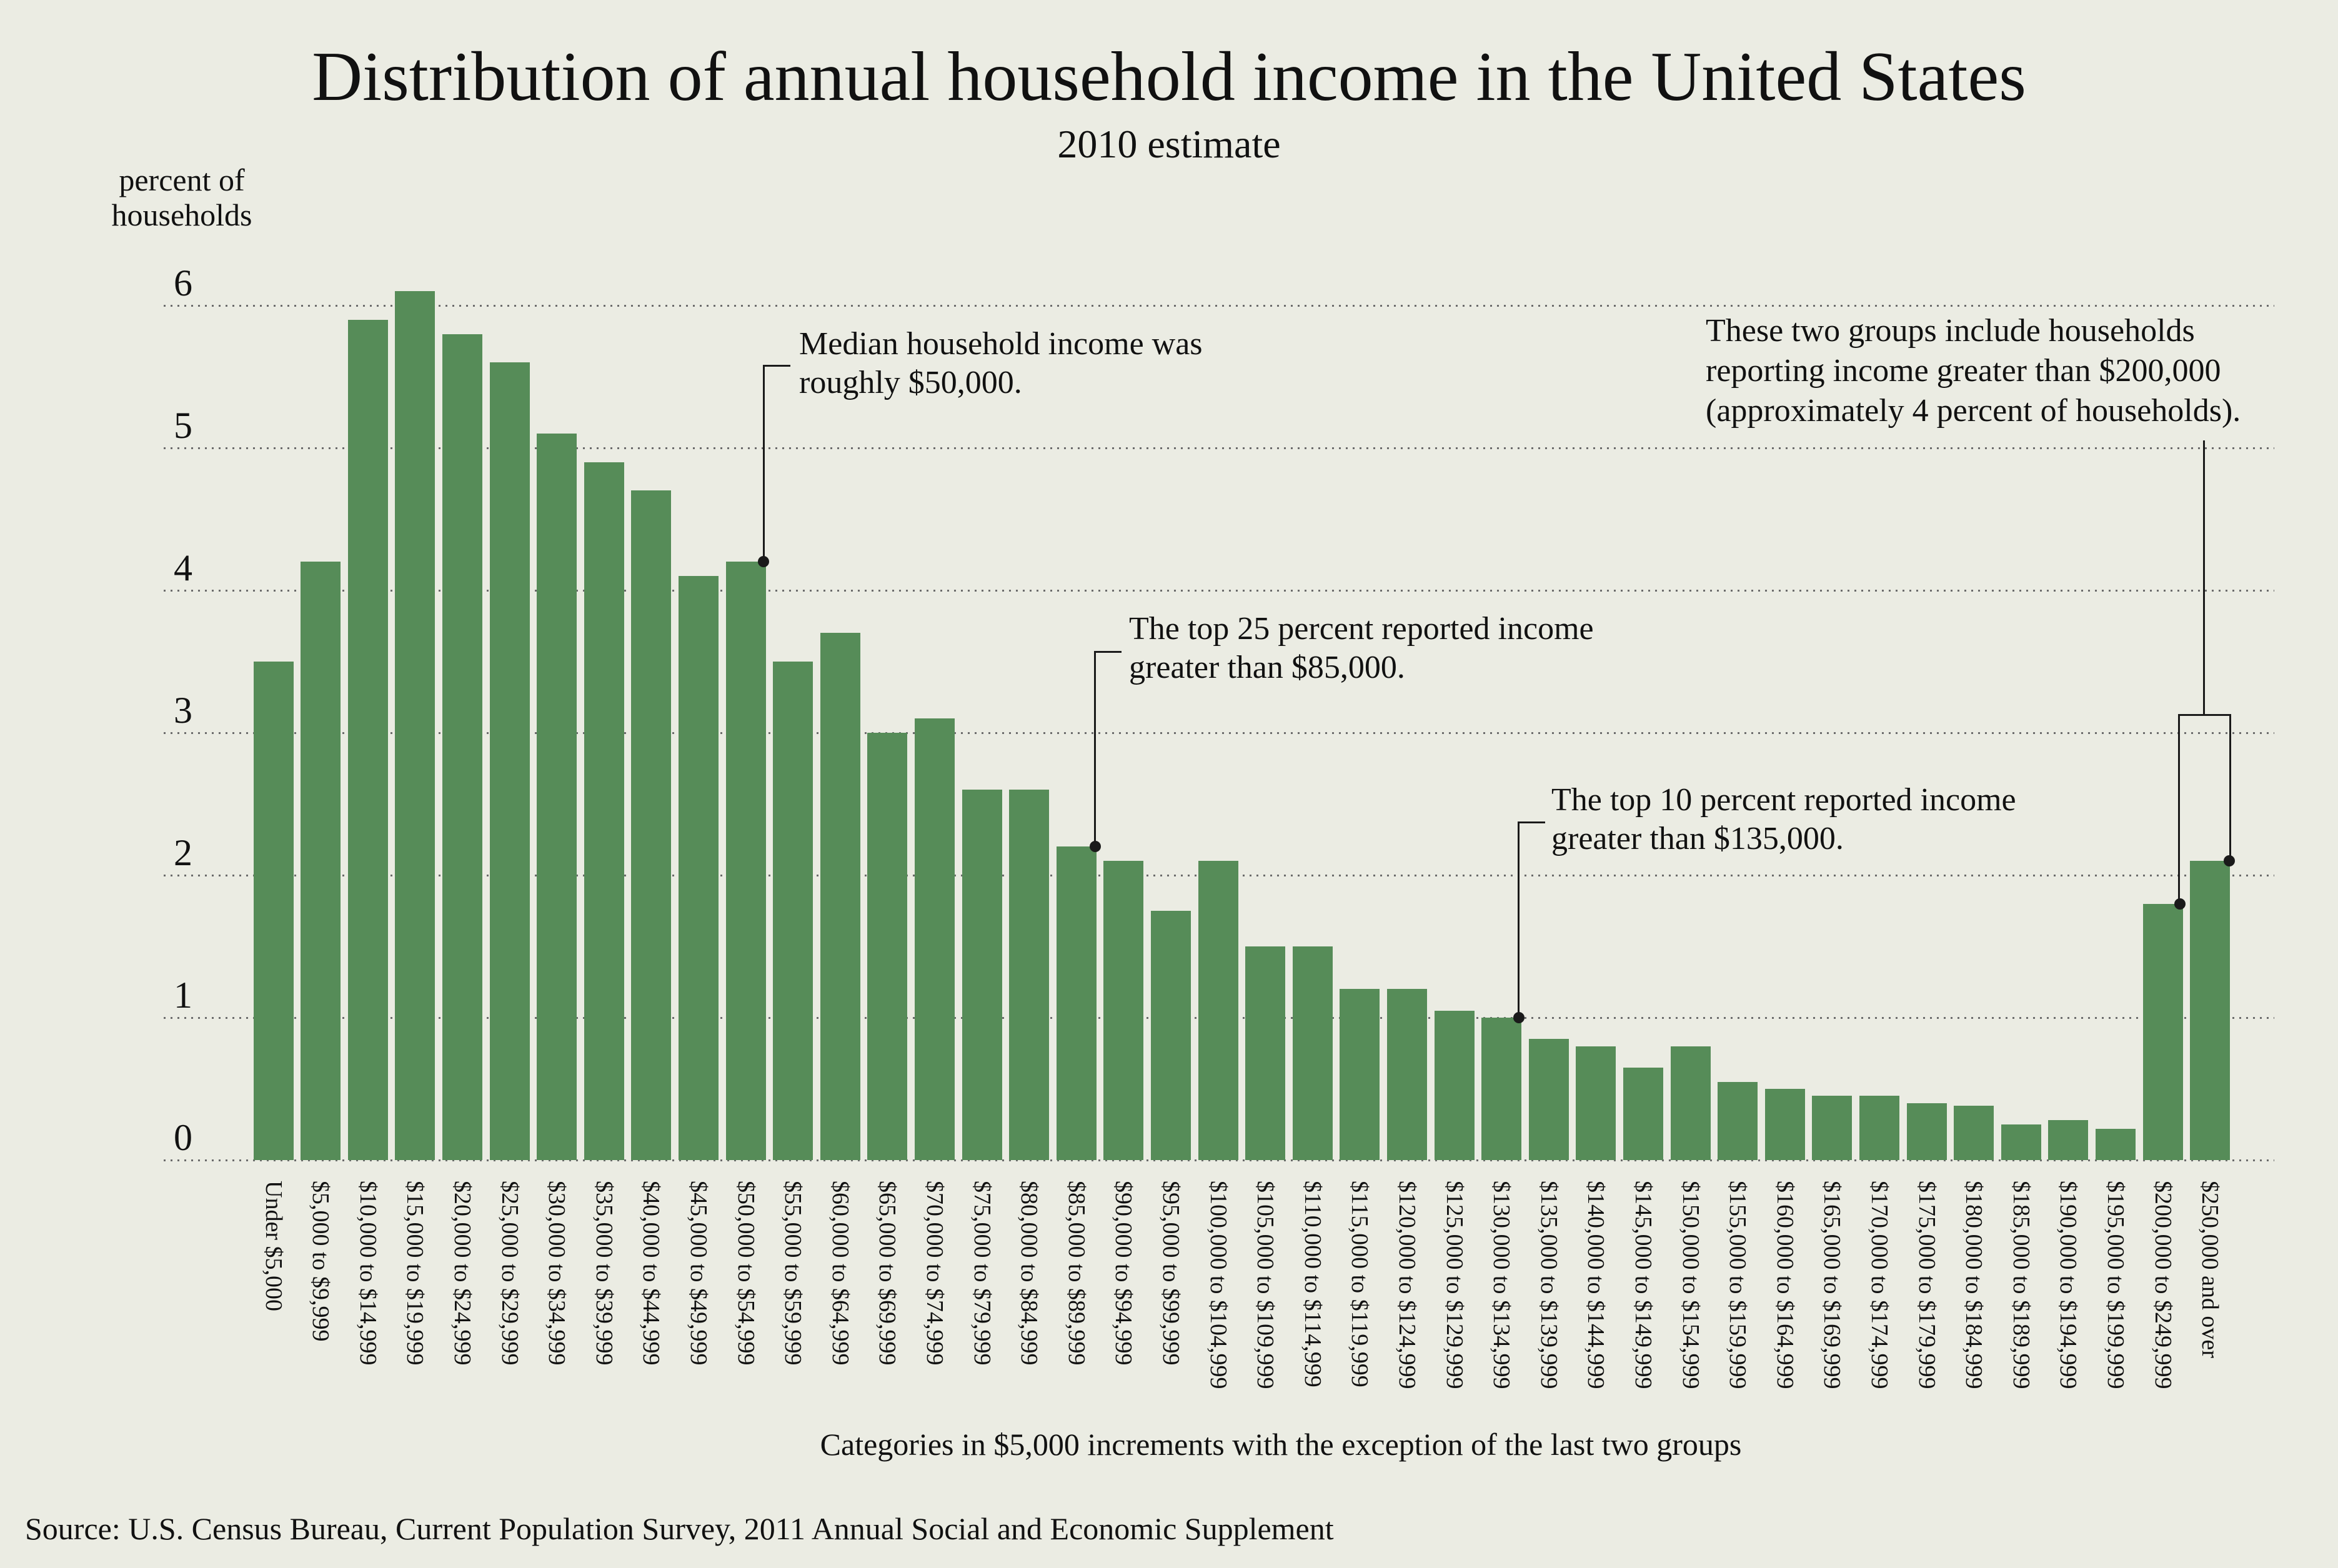 The height and width of the screenshot is (1568, 2338). Describe the element at coordinates (1697, 838) in the screenshot. I see `annotation-top10-line2: greater than $135,000.` at that location.